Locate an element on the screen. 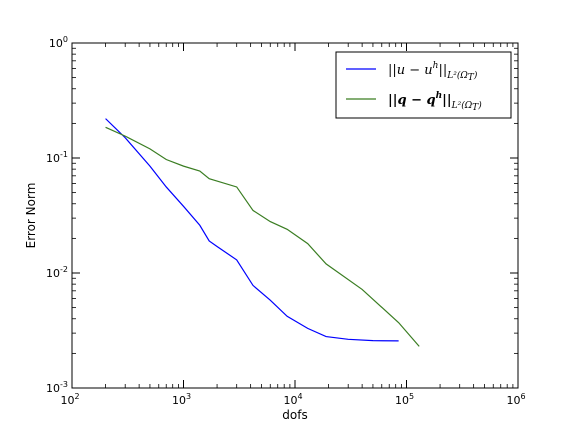 The image size is (576, 432). x-tick-label: 10⁶ is located at coordinates (515, 399).